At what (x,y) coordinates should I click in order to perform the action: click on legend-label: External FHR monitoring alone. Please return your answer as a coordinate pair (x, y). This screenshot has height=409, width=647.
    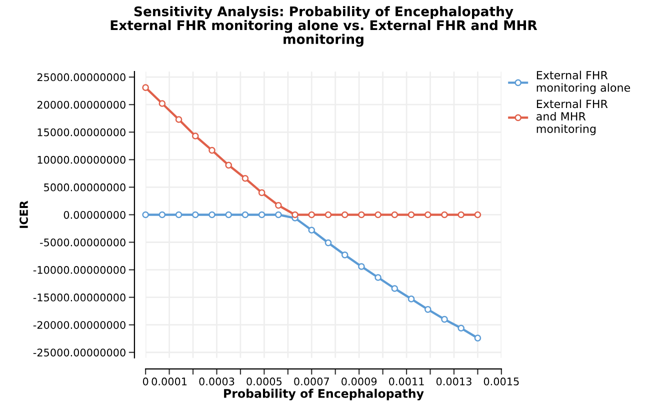
    Looking at the image, I should click on (583, 82).